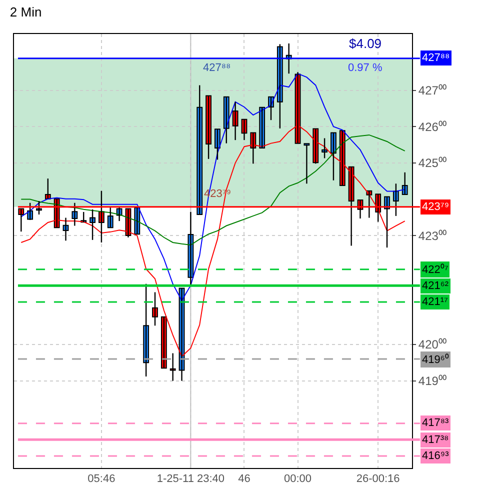 The height and width of the screenshot is (496, 496). What do you see at coordinates (244, 479) in the screenshot?
I see `x-tick-label: 46` at bounding box center [244, 479].